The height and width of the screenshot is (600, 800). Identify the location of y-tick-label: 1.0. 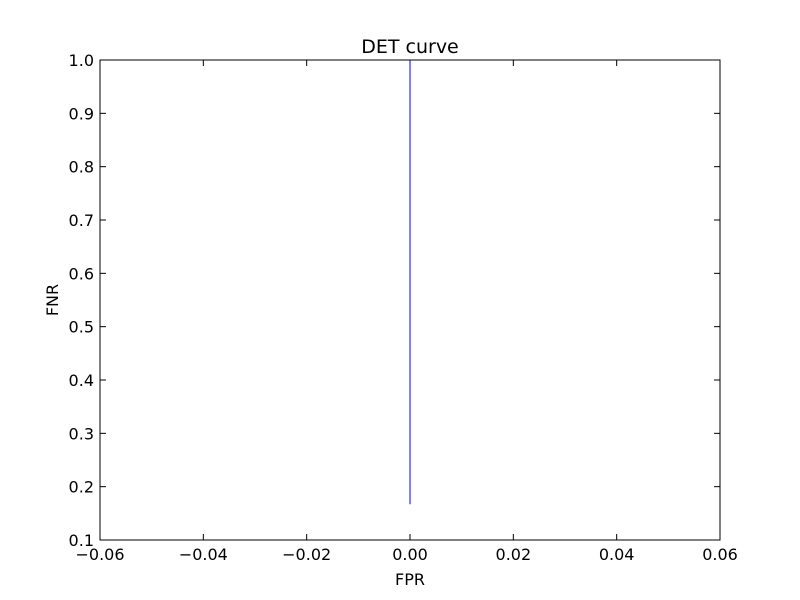
(81, 60).